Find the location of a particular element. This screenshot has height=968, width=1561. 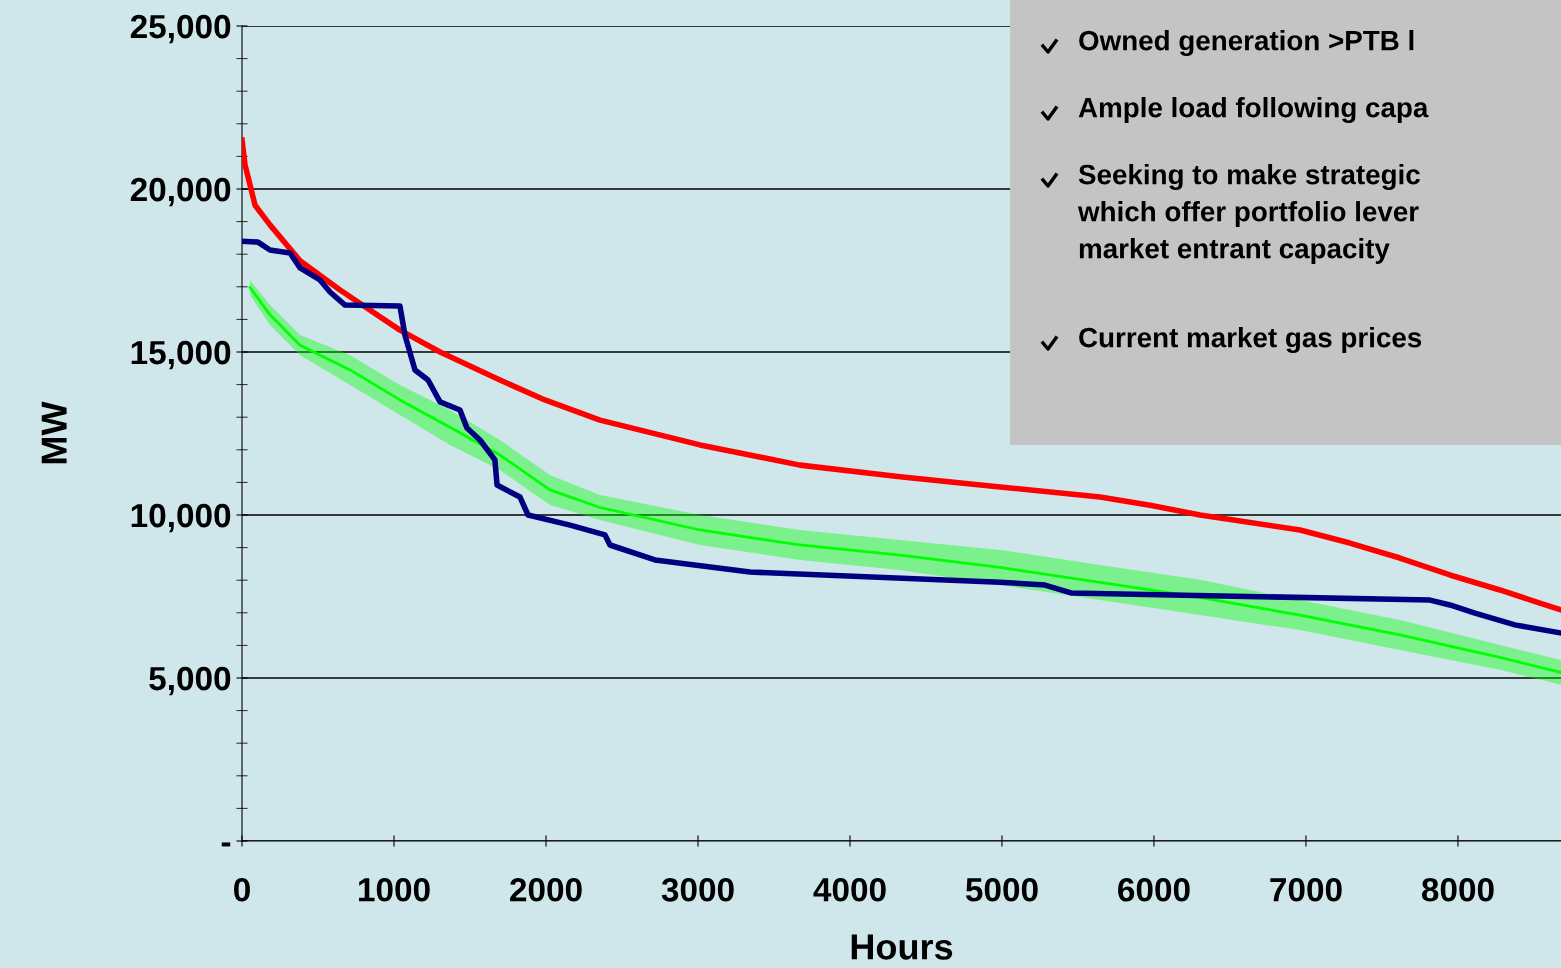

x-tick-label: 8000 is located at coordinates (1457, 889).